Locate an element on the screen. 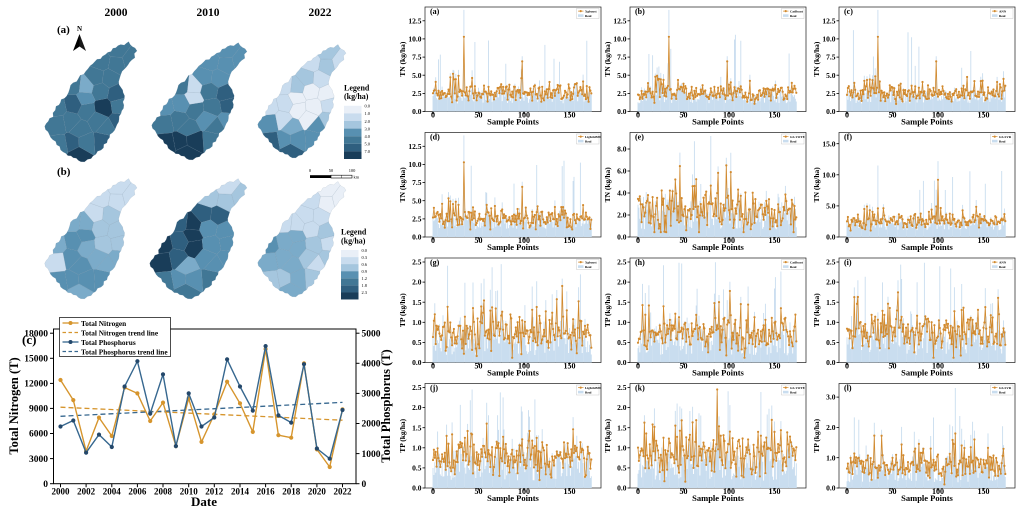 This screenshot has width=1024, height=516. svg-text: 15000 is located at coordinates (36, 360).